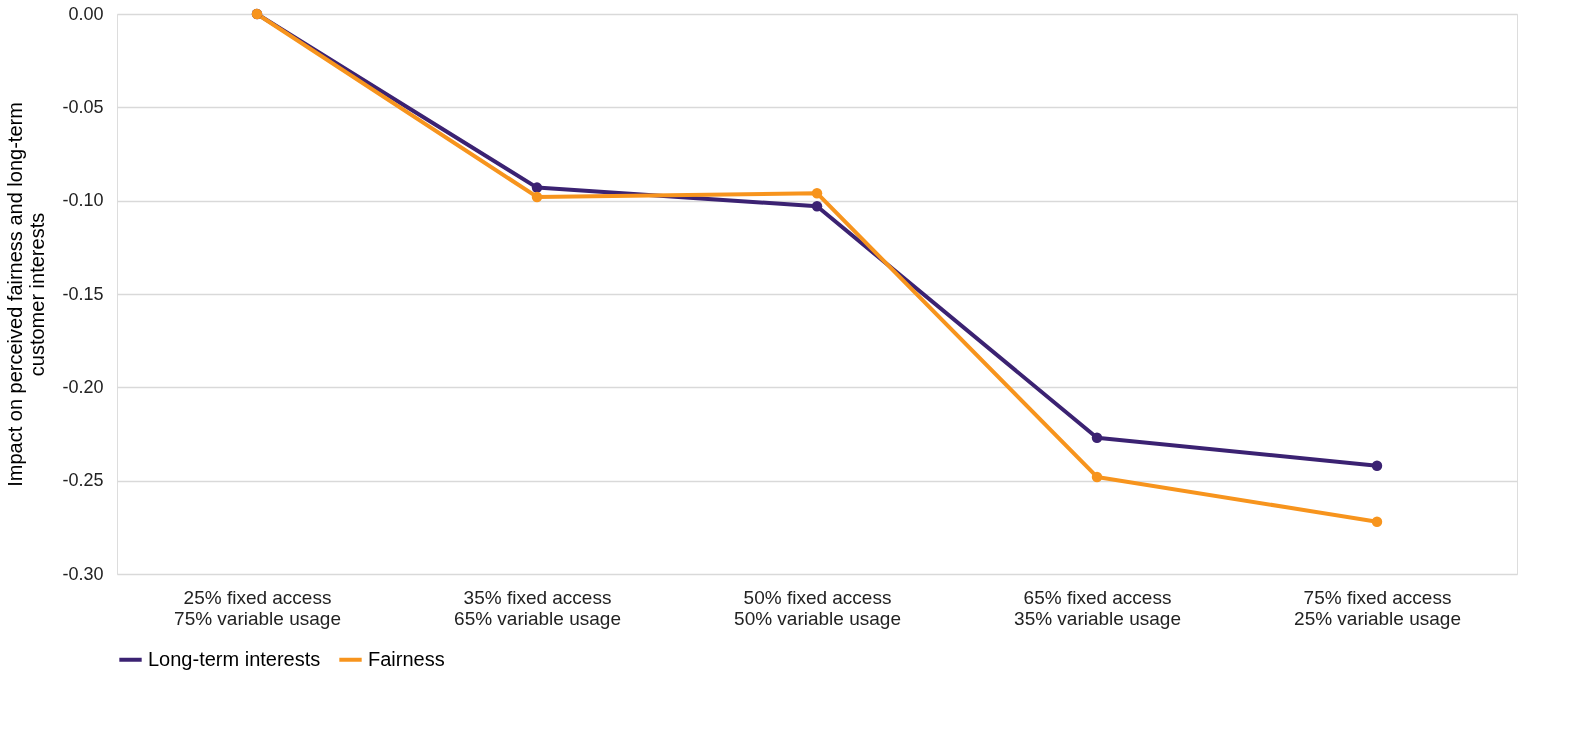 This screenshot has width=1593, height=732. What do you see at coordinates (83, 386) in the screenshot?
I see `y-tick-label: -0.20` at bounding box center [83, 386].